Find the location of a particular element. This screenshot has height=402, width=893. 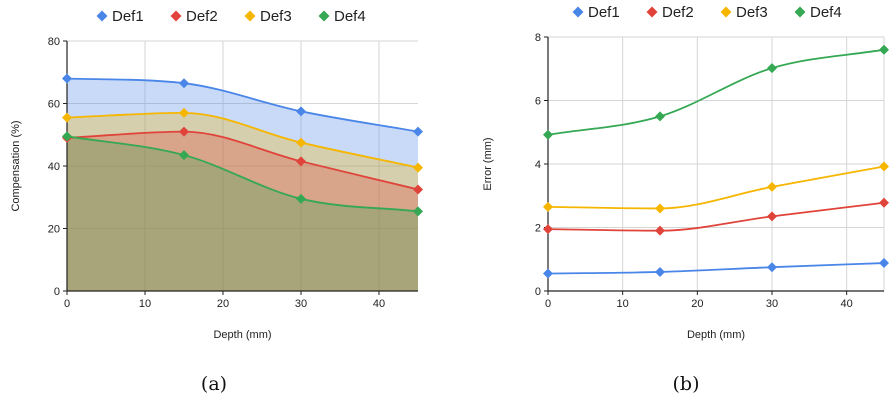

chart-b-line-def1 is located at coordinates (716, 268).